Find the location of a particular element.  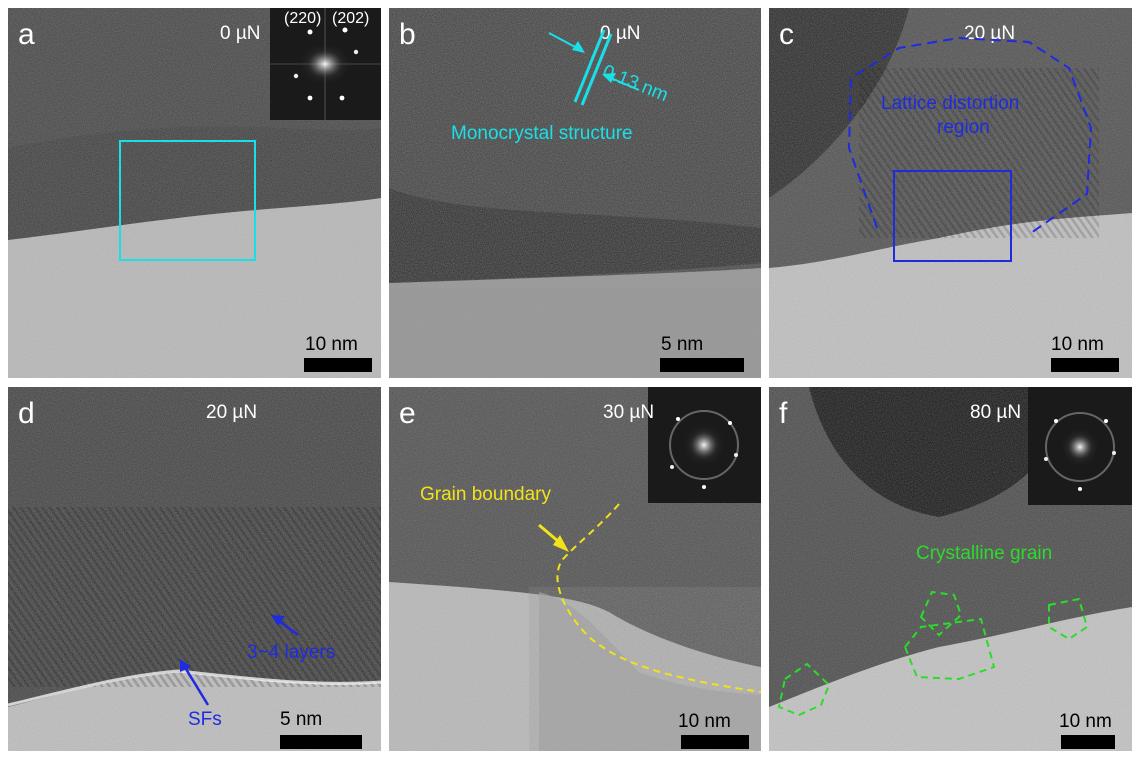

panel-a-zoom-box is located at coordinates (187, 200).